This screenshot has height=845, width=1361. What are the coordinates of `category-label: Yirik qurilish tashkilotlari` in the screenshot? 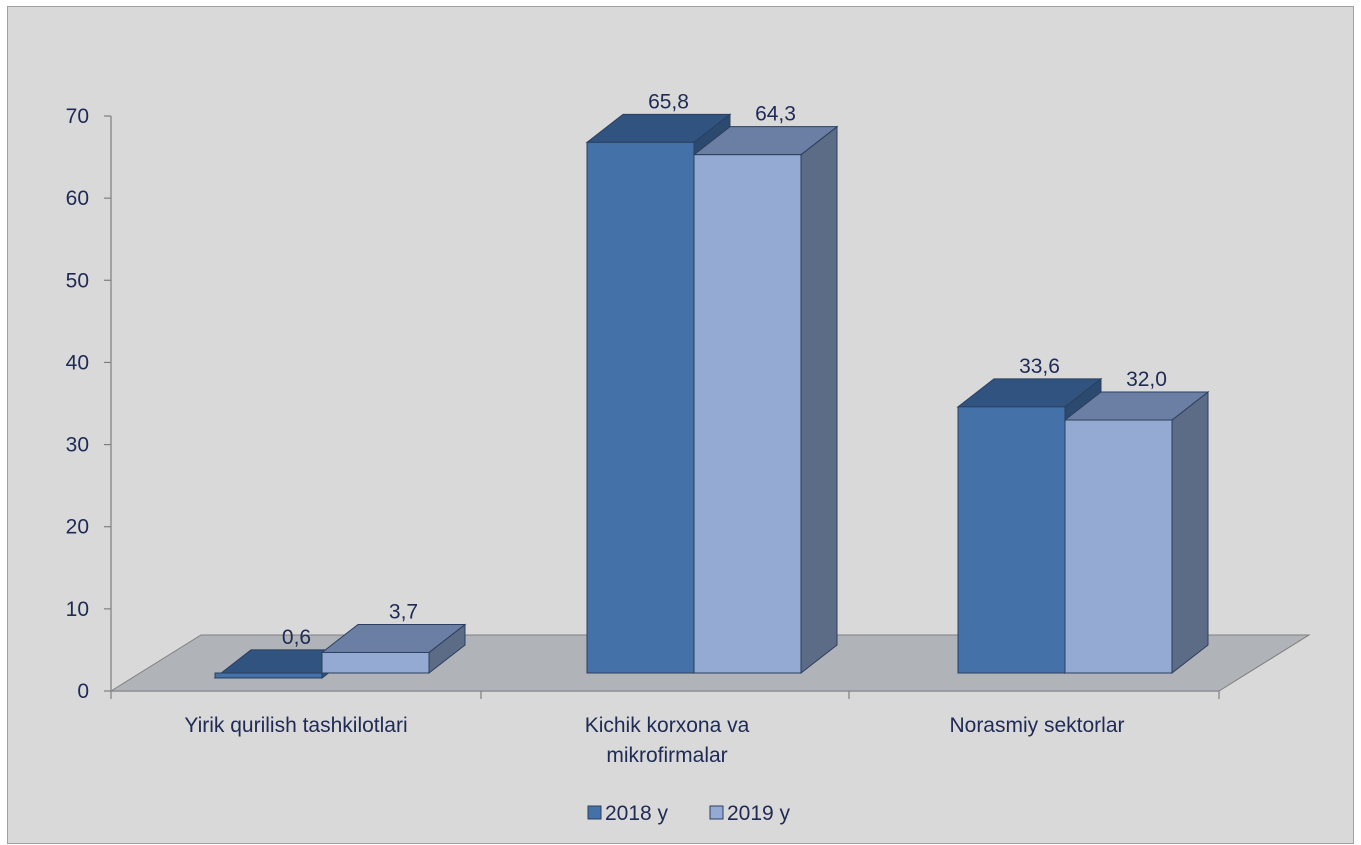 It's located at (295, 725).